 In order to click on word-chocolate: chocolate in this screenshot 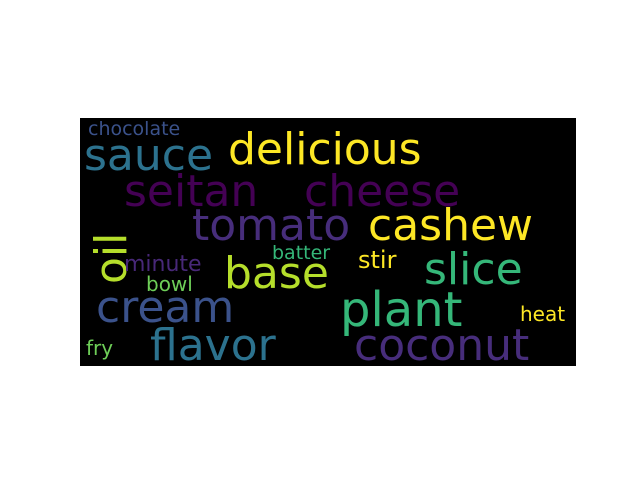, I will do `click(134, 129)`.